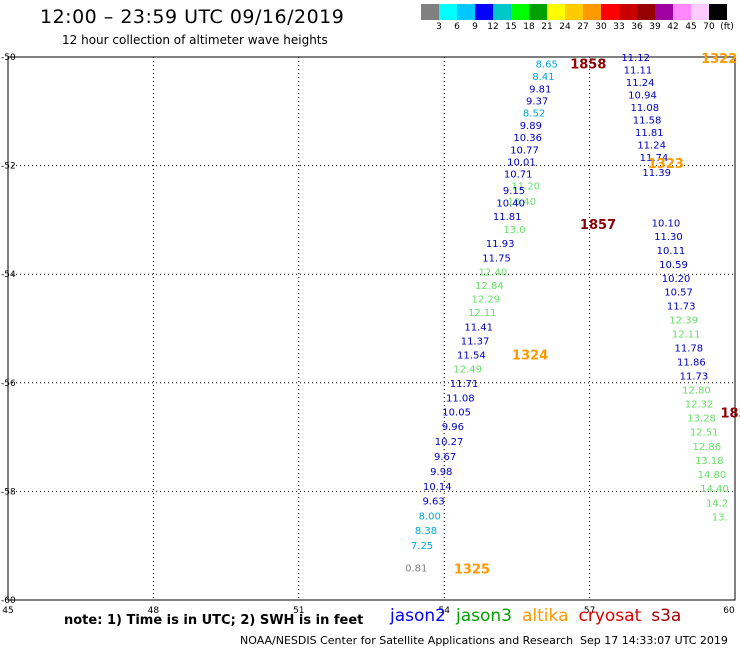  Describe the element at coordinates (530, 356) in the screenshot. I see `pass-time-label: 1324` at that location.